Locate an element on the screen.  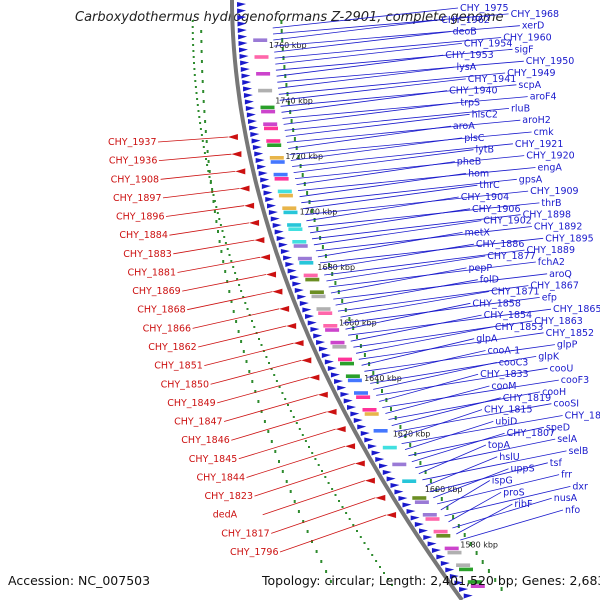
forward-gene-label: cooC3 is located at coordinates (514, 362).